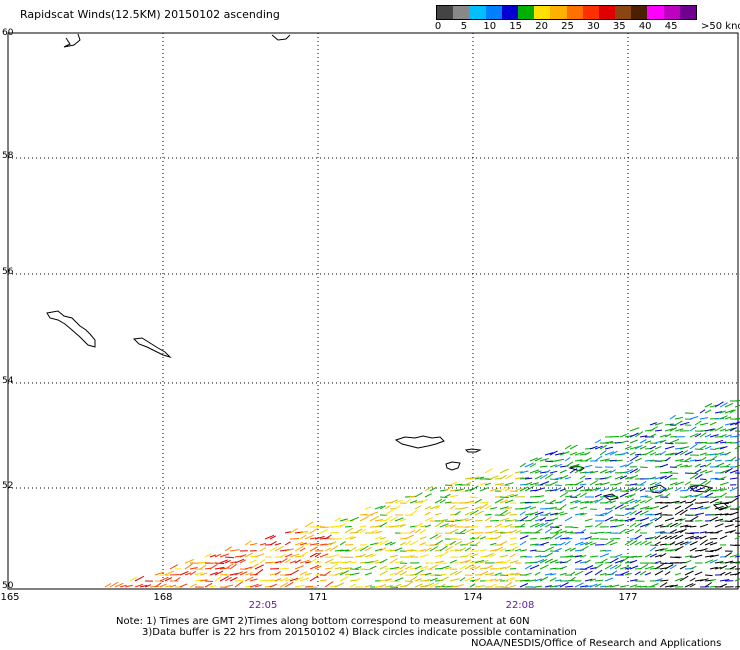 The height and width of the screenshot is (650, 740). Describe the element at coordinates (593, 26) in the screenshot. I see `legend-label: 30` at that location.